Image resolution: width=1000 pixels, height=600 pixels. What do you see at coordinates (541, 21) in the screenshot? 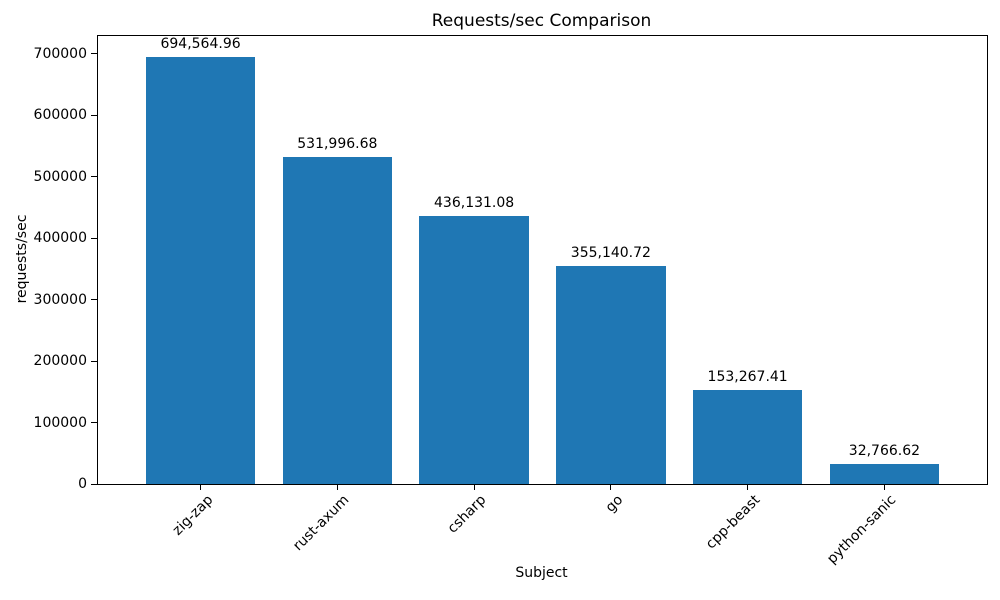
I see `chart-title: Requests/sec Comparison` at bounding box center [541, 21].